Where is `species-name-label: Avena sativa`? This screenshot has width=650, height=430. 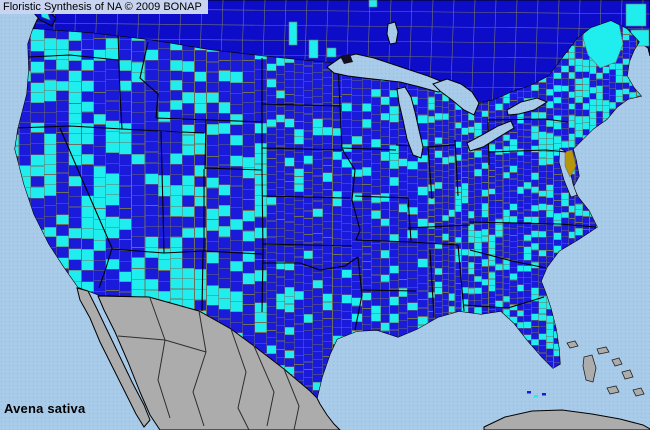
species-name-label: Avena sativa is located at coordinates (45, 408).